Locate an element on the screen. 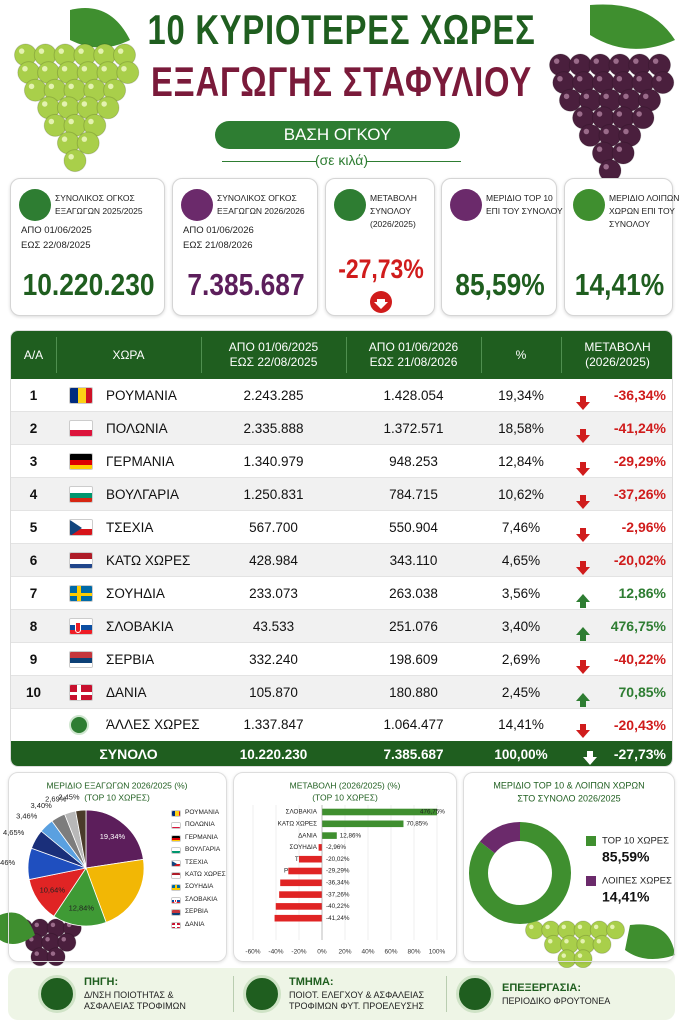 Image resolution: width=683 pixels, height=1024 pixels. x-tick-label: -60% is located at coordinates (252, 952).